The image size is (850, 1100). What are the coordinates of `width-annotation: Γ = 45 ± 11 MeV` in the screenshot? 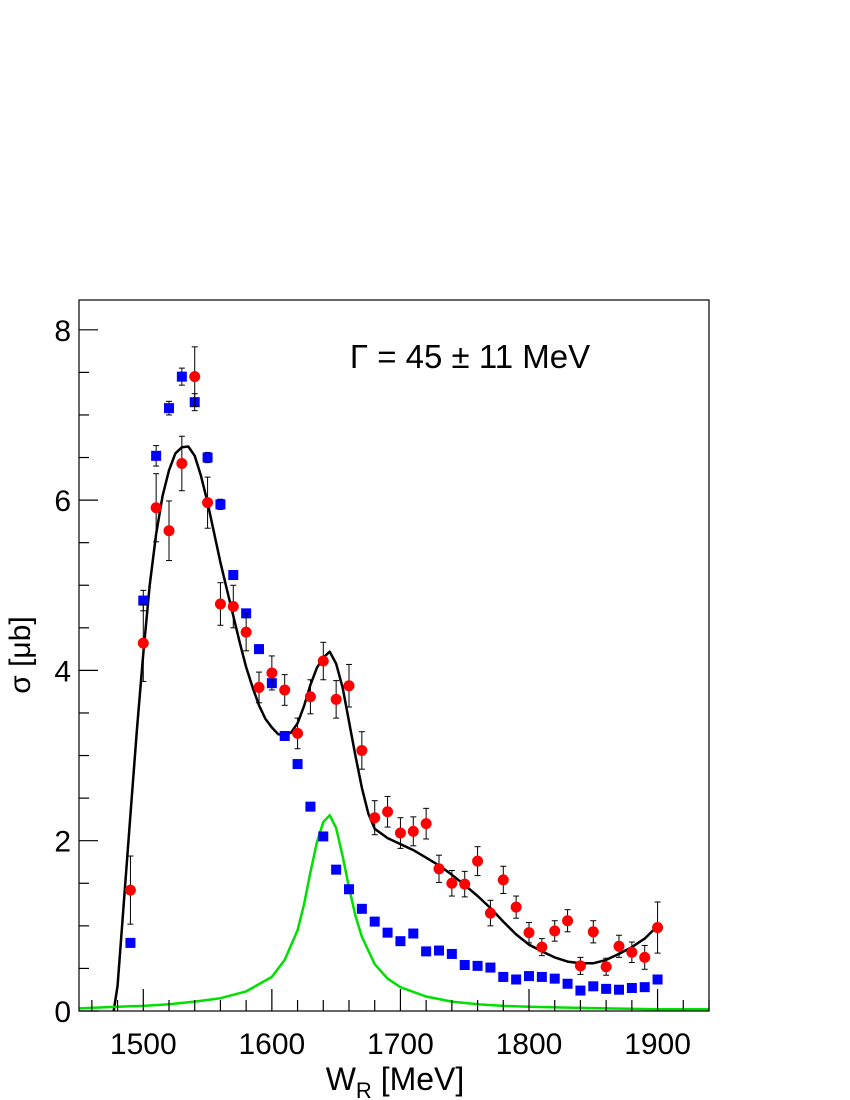 It's located at (470, 356).